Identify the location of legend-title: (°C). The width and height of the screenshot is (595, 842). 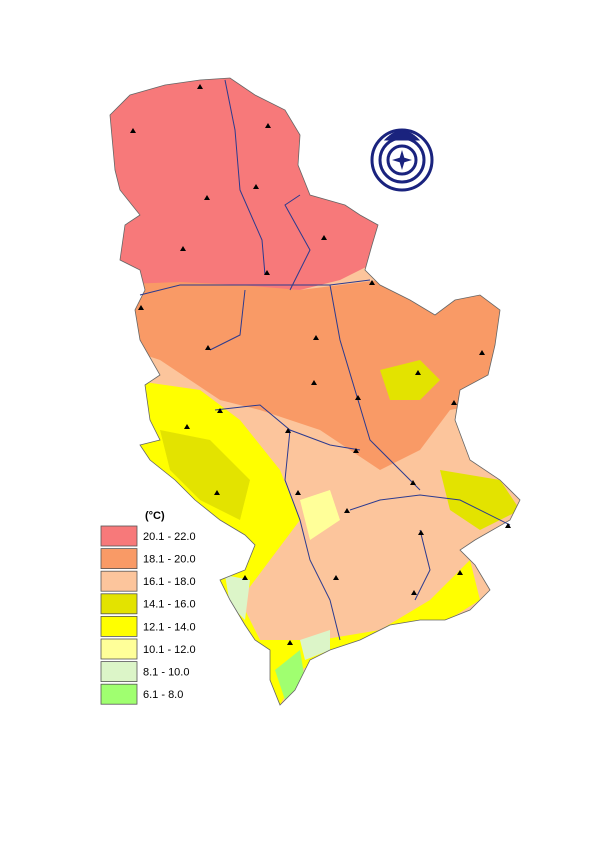
(155, 516).